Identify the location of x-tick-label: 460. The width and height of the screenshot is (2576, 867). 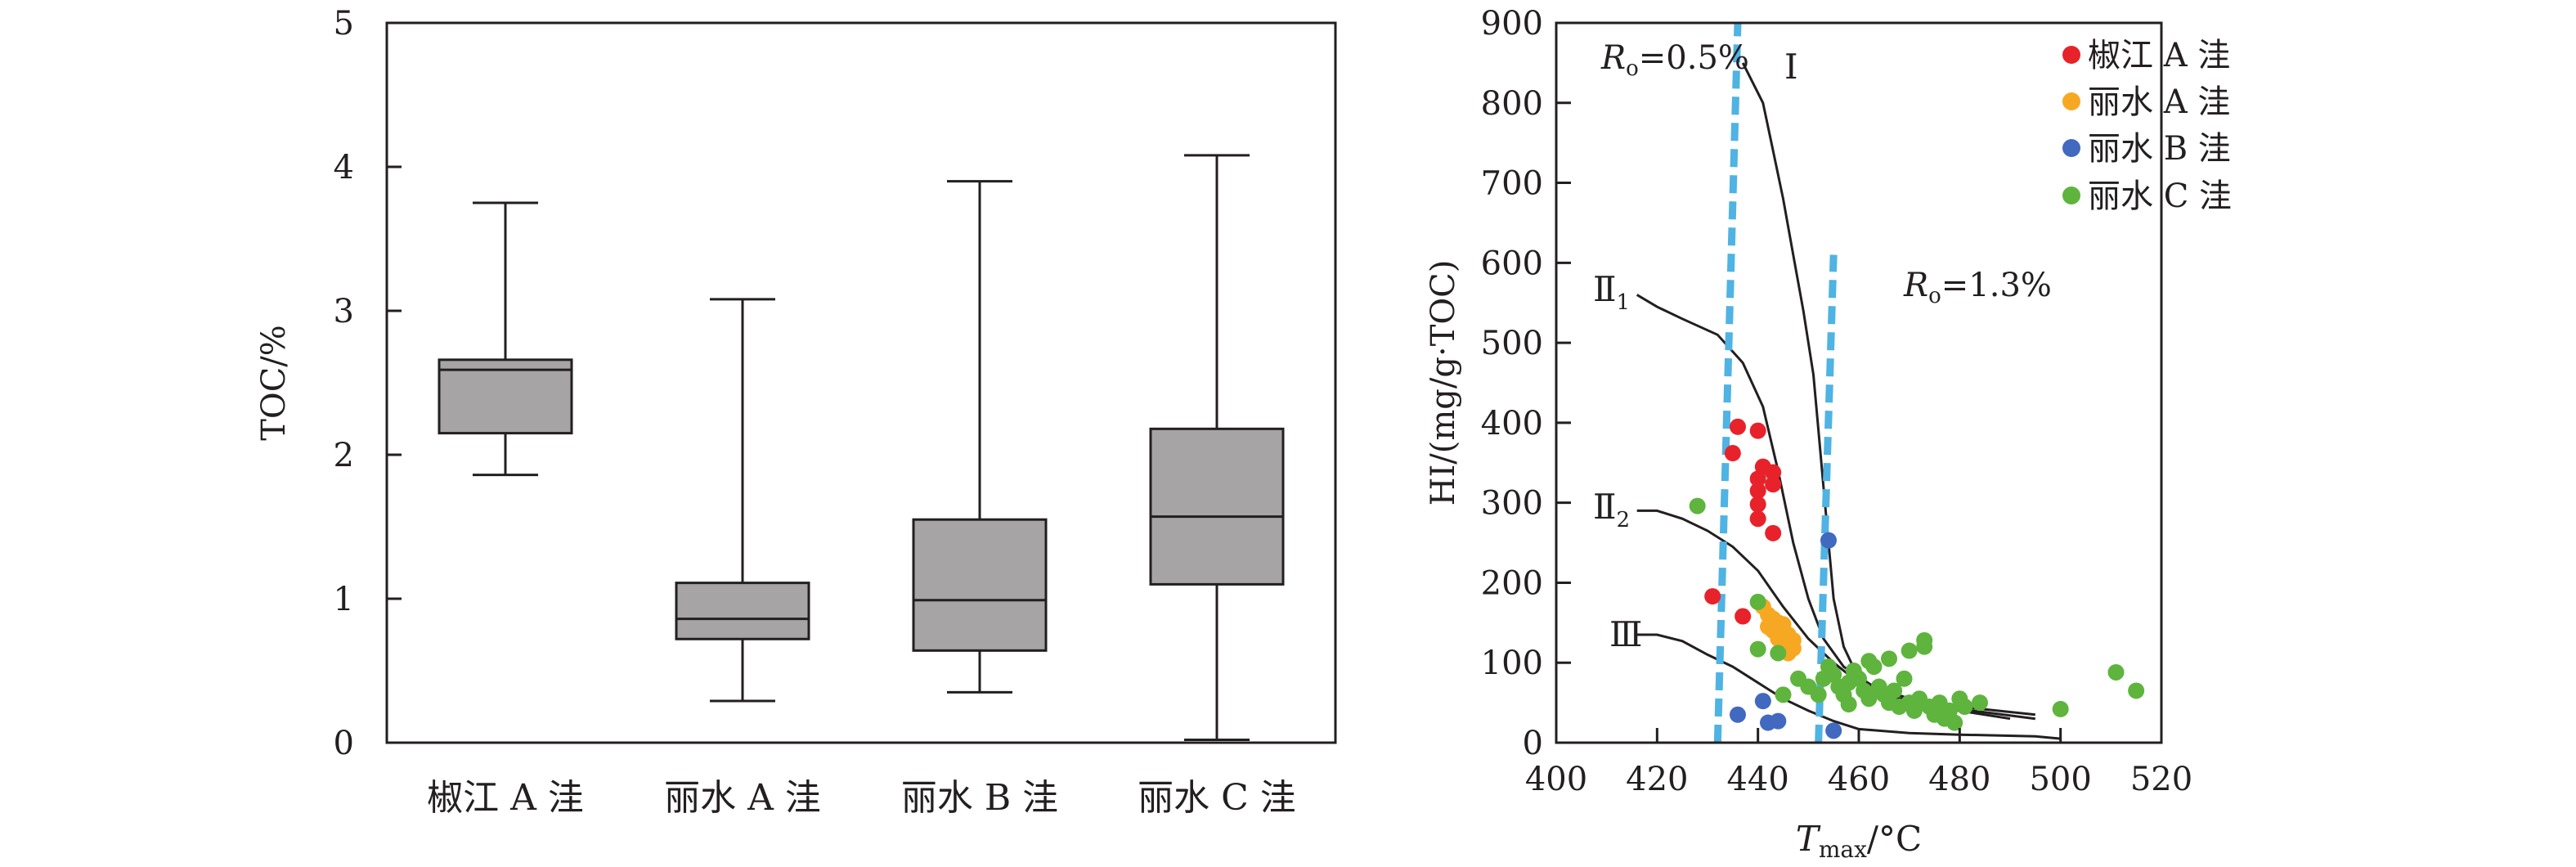
(1859, 779).